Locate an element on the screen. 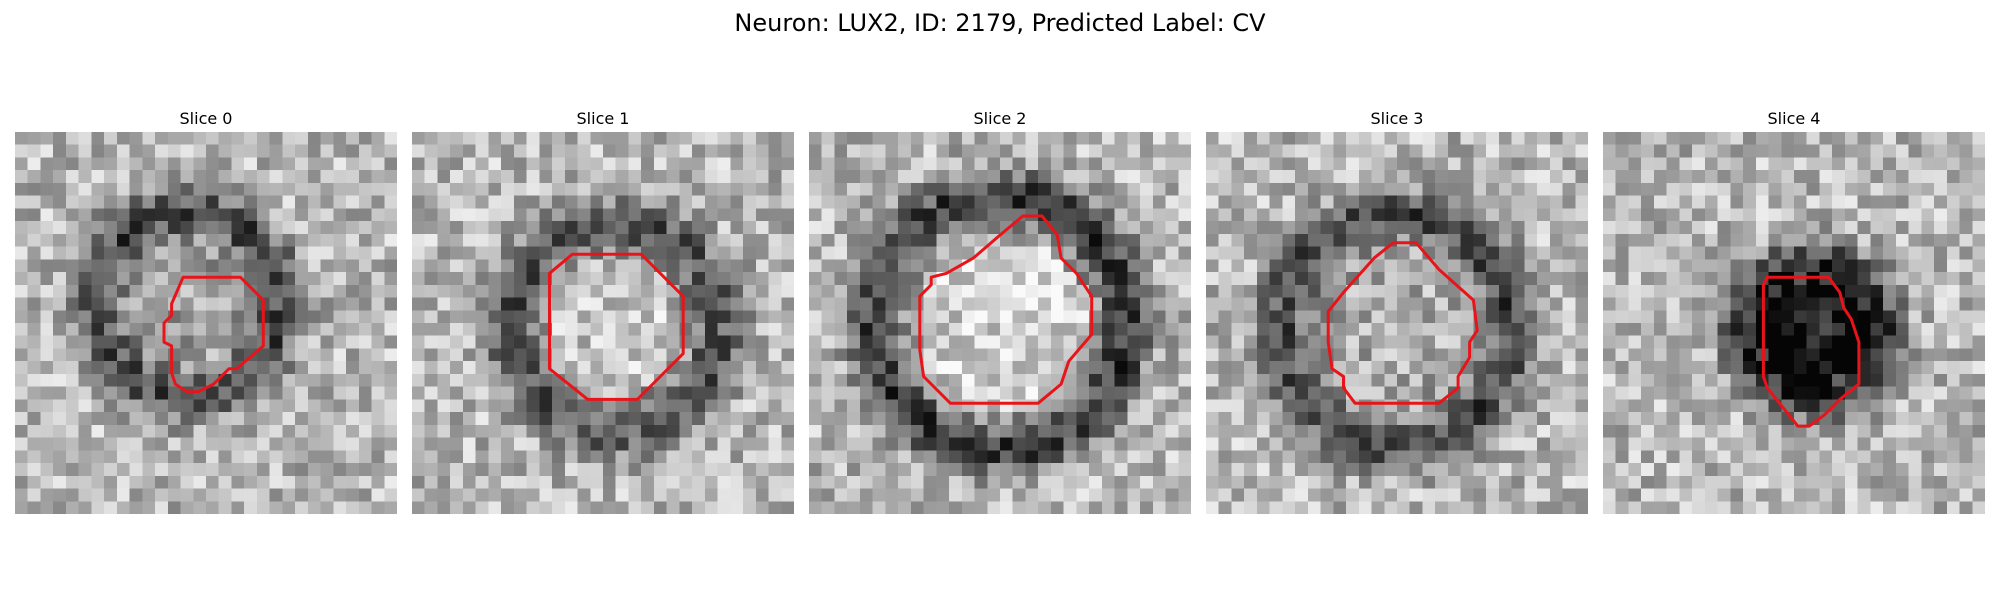 This screenshot has height=600, width=2000. slice-panel: Slice 1 is located at coordinates (603, 311).